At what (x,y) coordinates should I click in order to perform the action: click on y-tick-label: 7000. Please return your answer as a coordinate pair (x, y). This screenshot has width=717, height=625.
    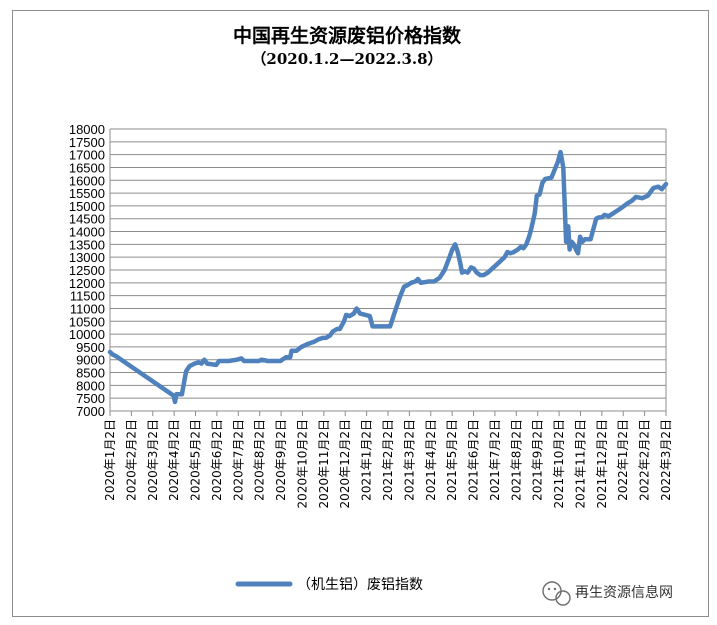
    Looking at the image, I should click on (90, 411).